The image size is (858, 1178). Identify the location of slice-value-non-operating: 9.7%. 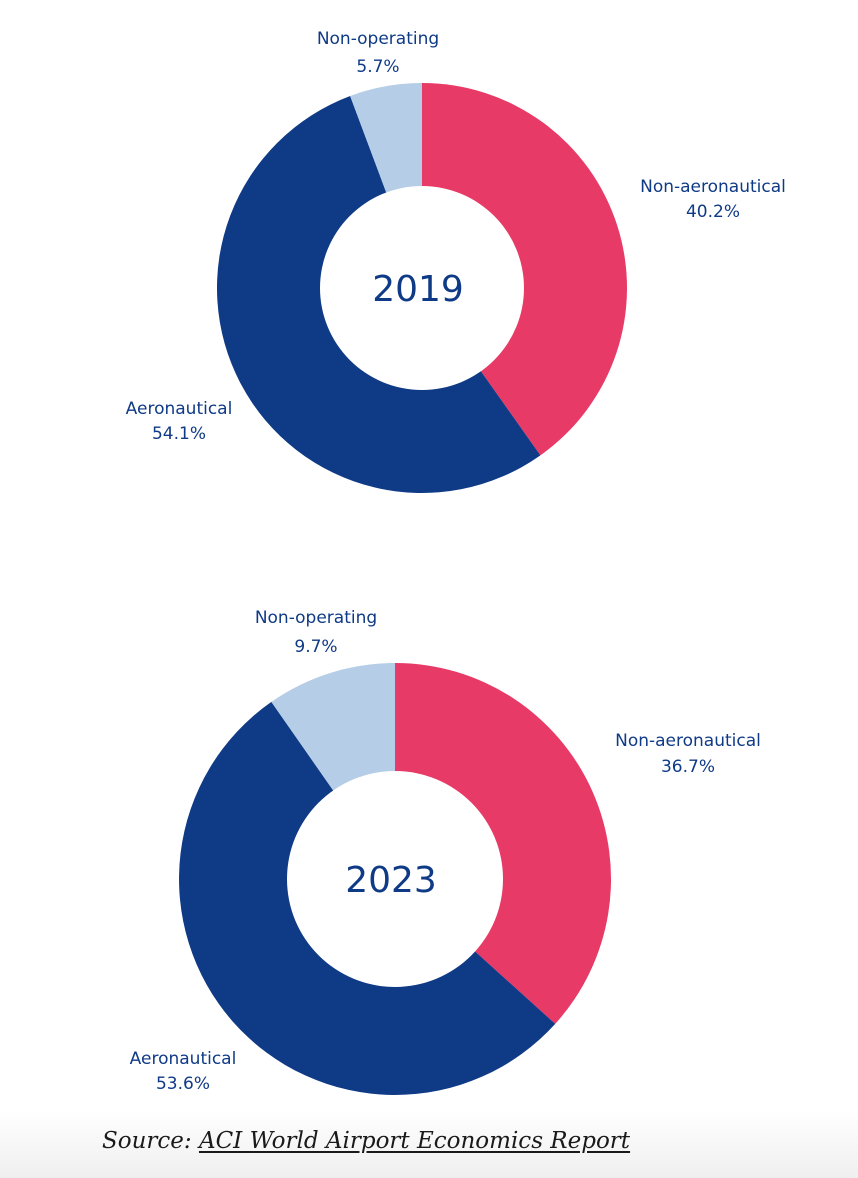
(315, 647).